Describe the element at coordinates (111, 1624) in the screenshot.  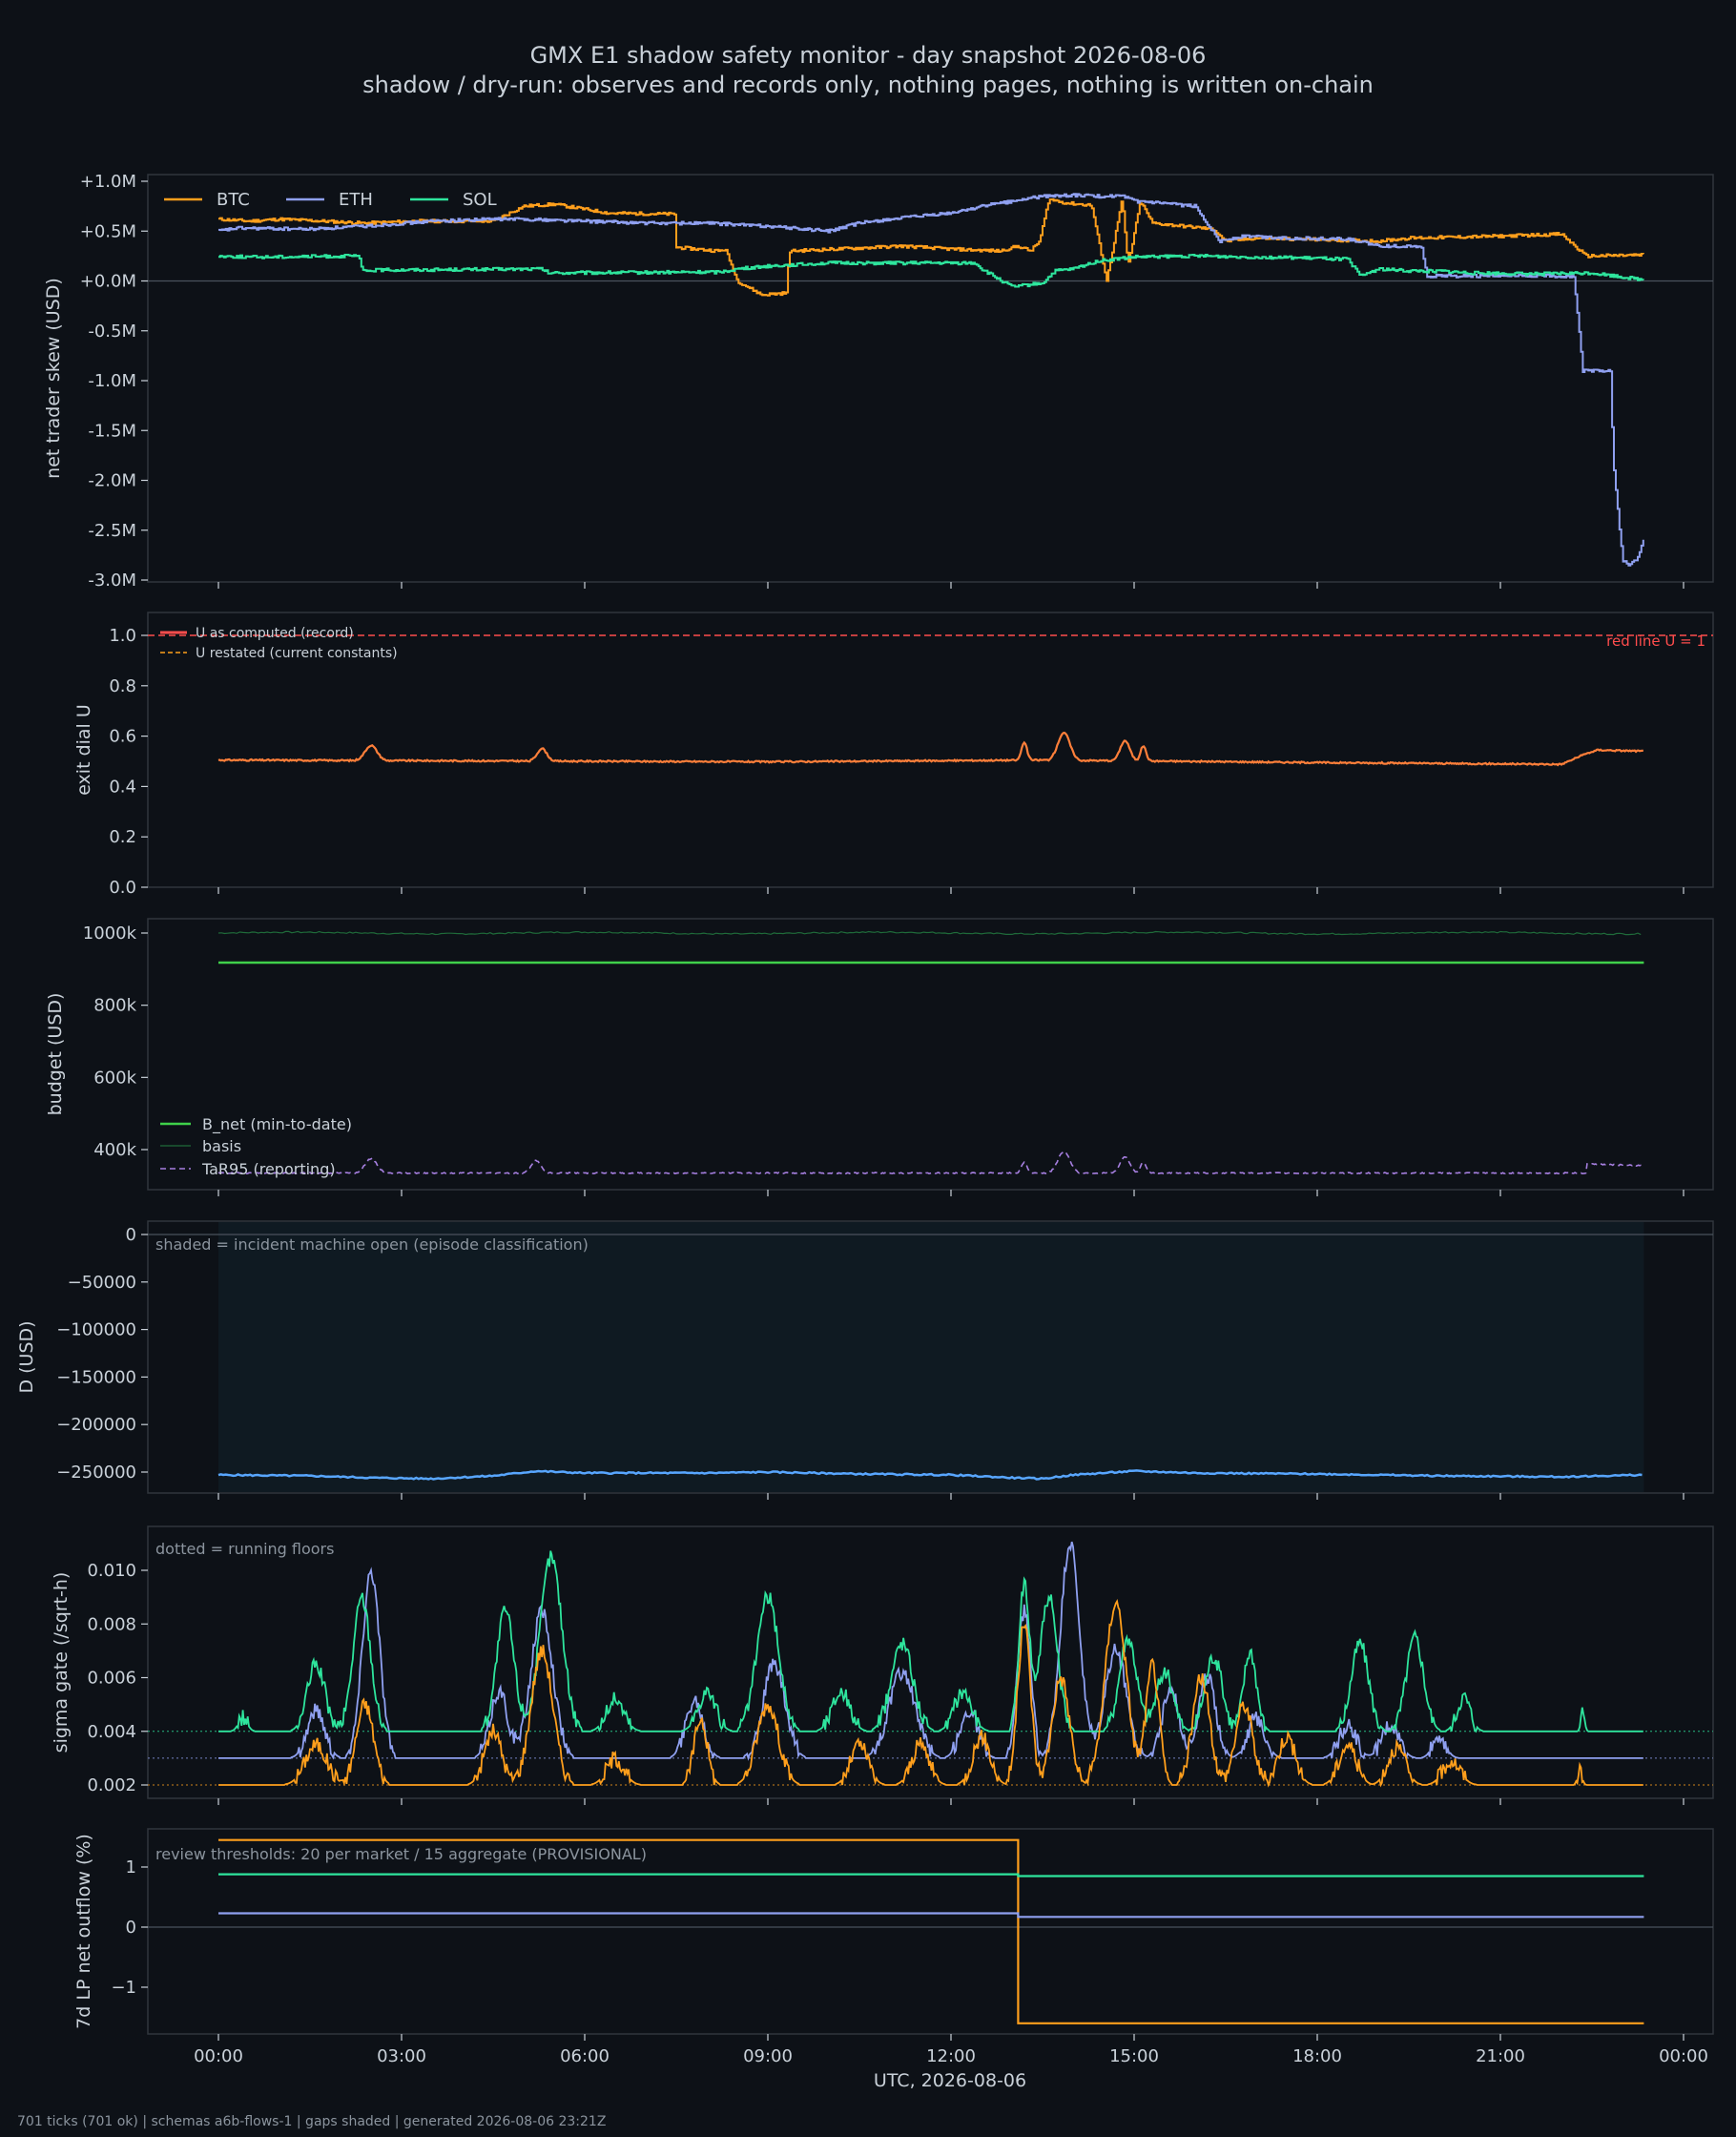
I see `sigma-ytick-label: 0.008` at that location.